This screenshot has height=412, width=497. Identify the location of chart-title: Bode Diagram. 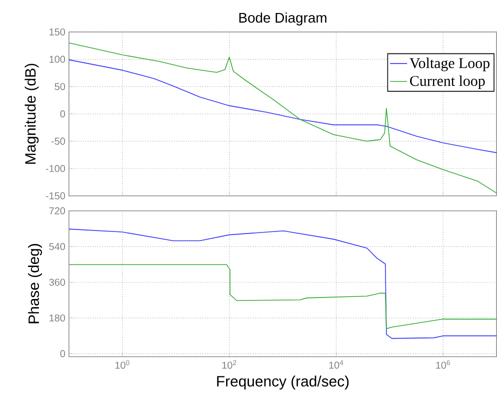
(282, 19).